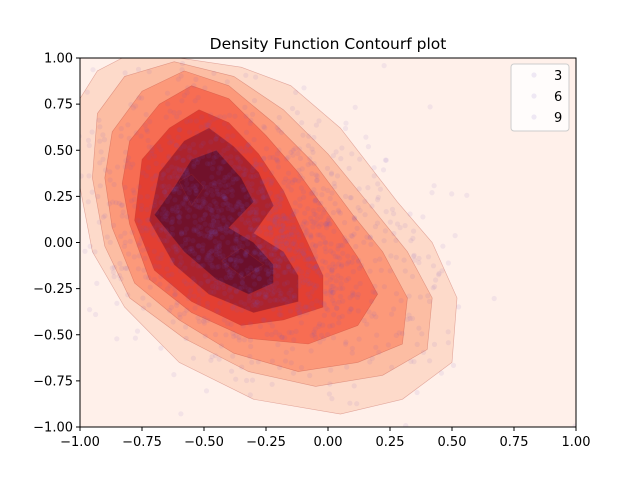 The image size is (640, 480). I want to click on y-tick-label: 1.00, so click(58, 59).